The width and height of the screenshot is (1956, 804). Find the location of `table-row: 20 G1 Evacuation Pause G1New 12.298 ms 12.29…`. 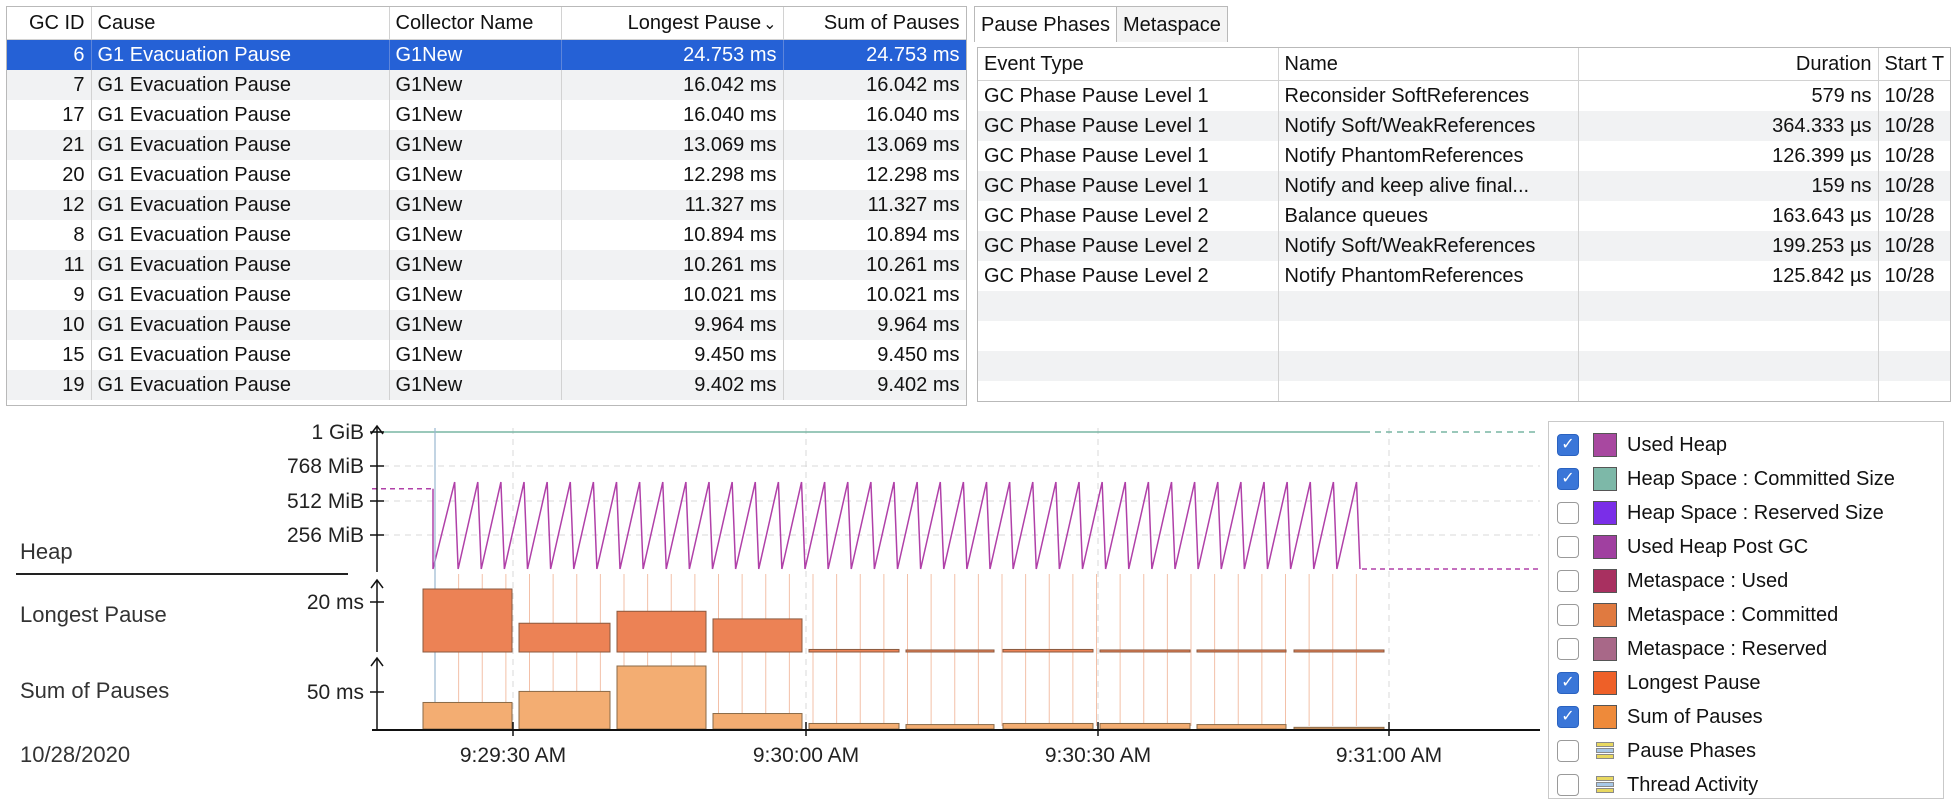

table-row: 20 G1 Evacuation Pause G1New 12.298 ms 12.29… is located at coordinates (486, 175).